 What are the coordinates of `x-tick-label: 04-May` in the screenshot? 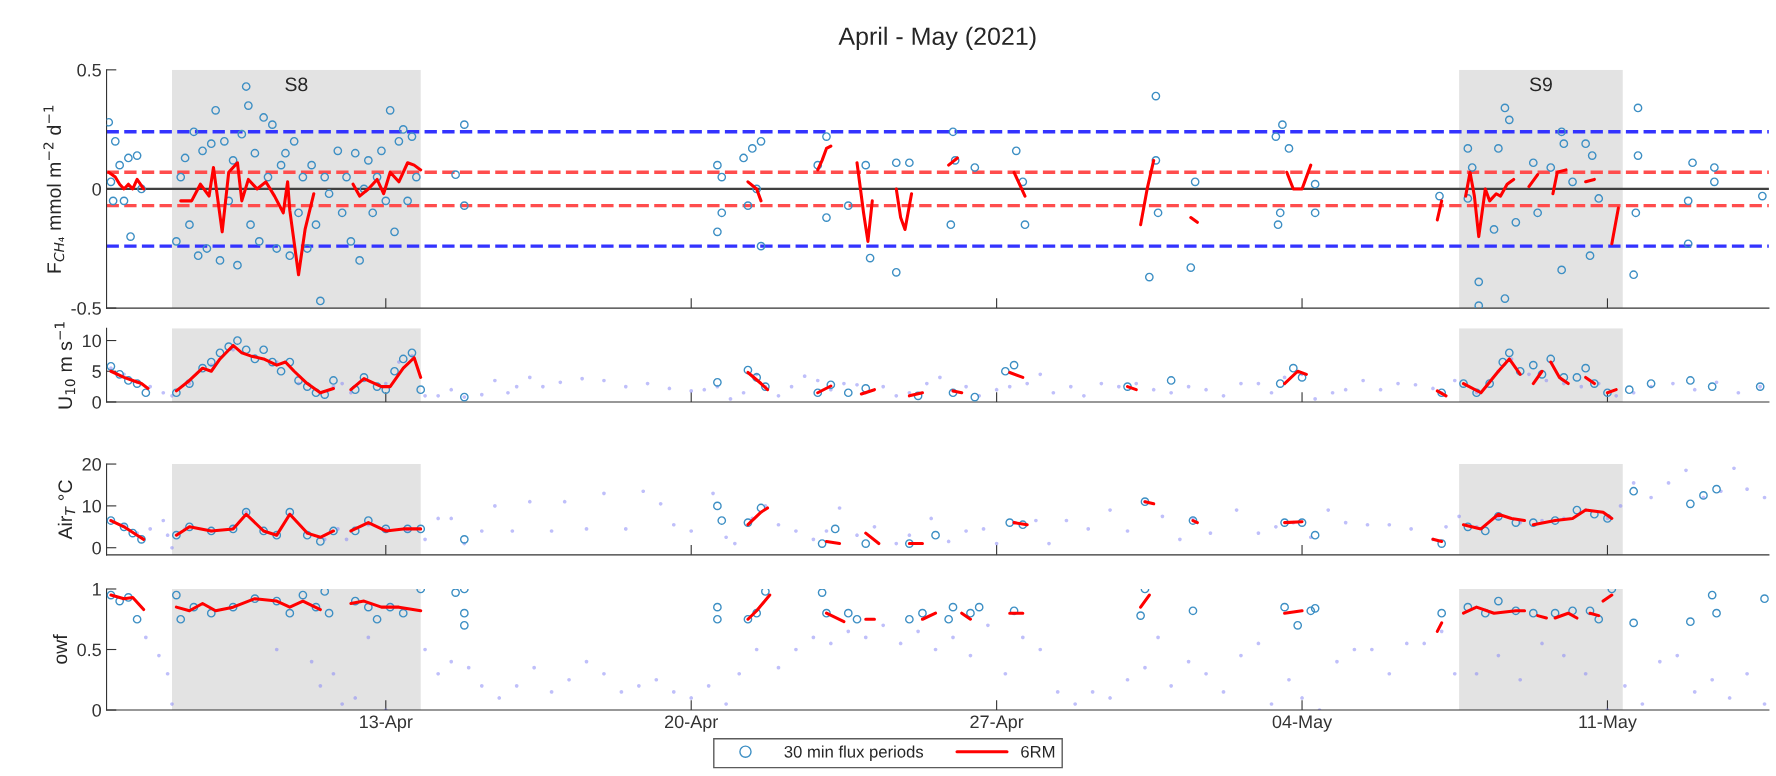 It's located at (1302, 723).